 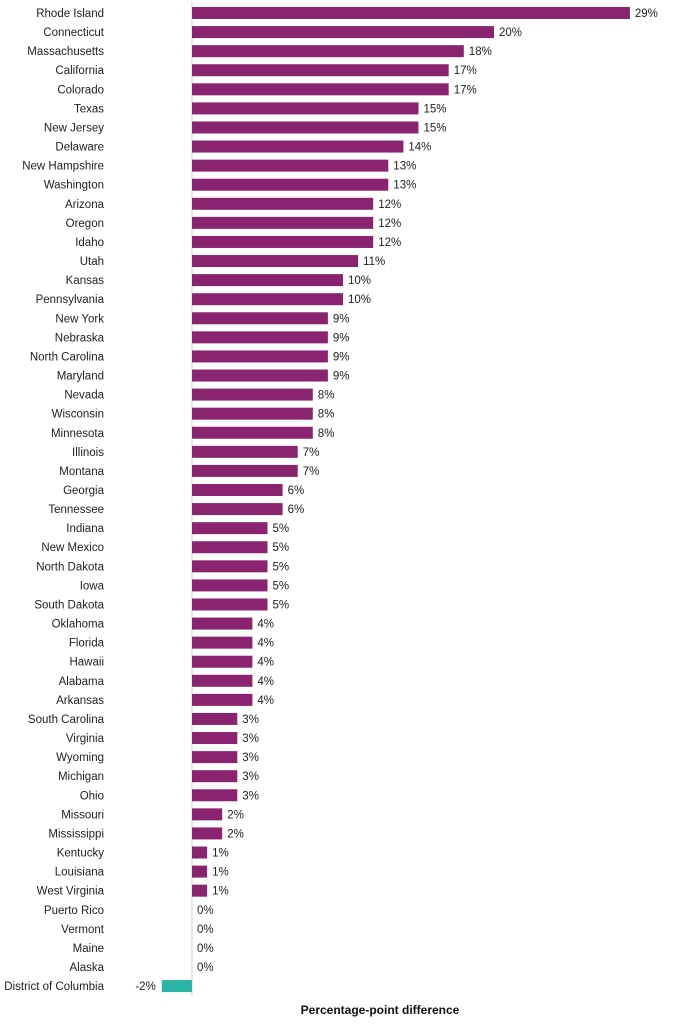 What do you see at coordinates (311, 472) in the screenshot?
I see `value-label: 7%` at bounding box center [311, 472].